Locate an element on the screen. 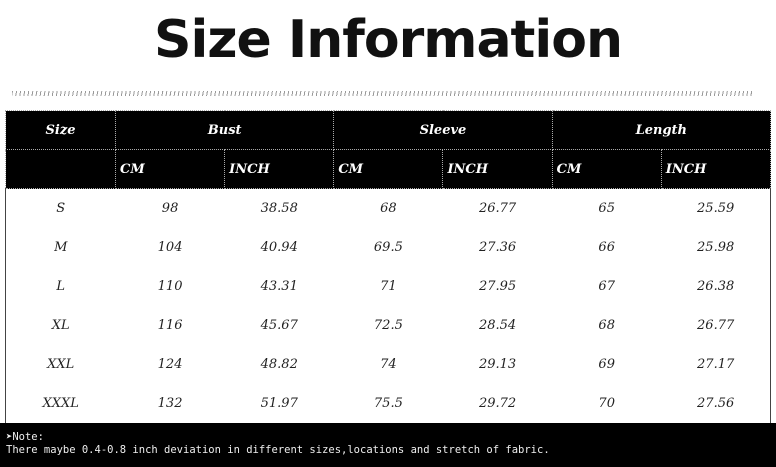  value-cell: 29.13 is located at coordinates (497, 364).